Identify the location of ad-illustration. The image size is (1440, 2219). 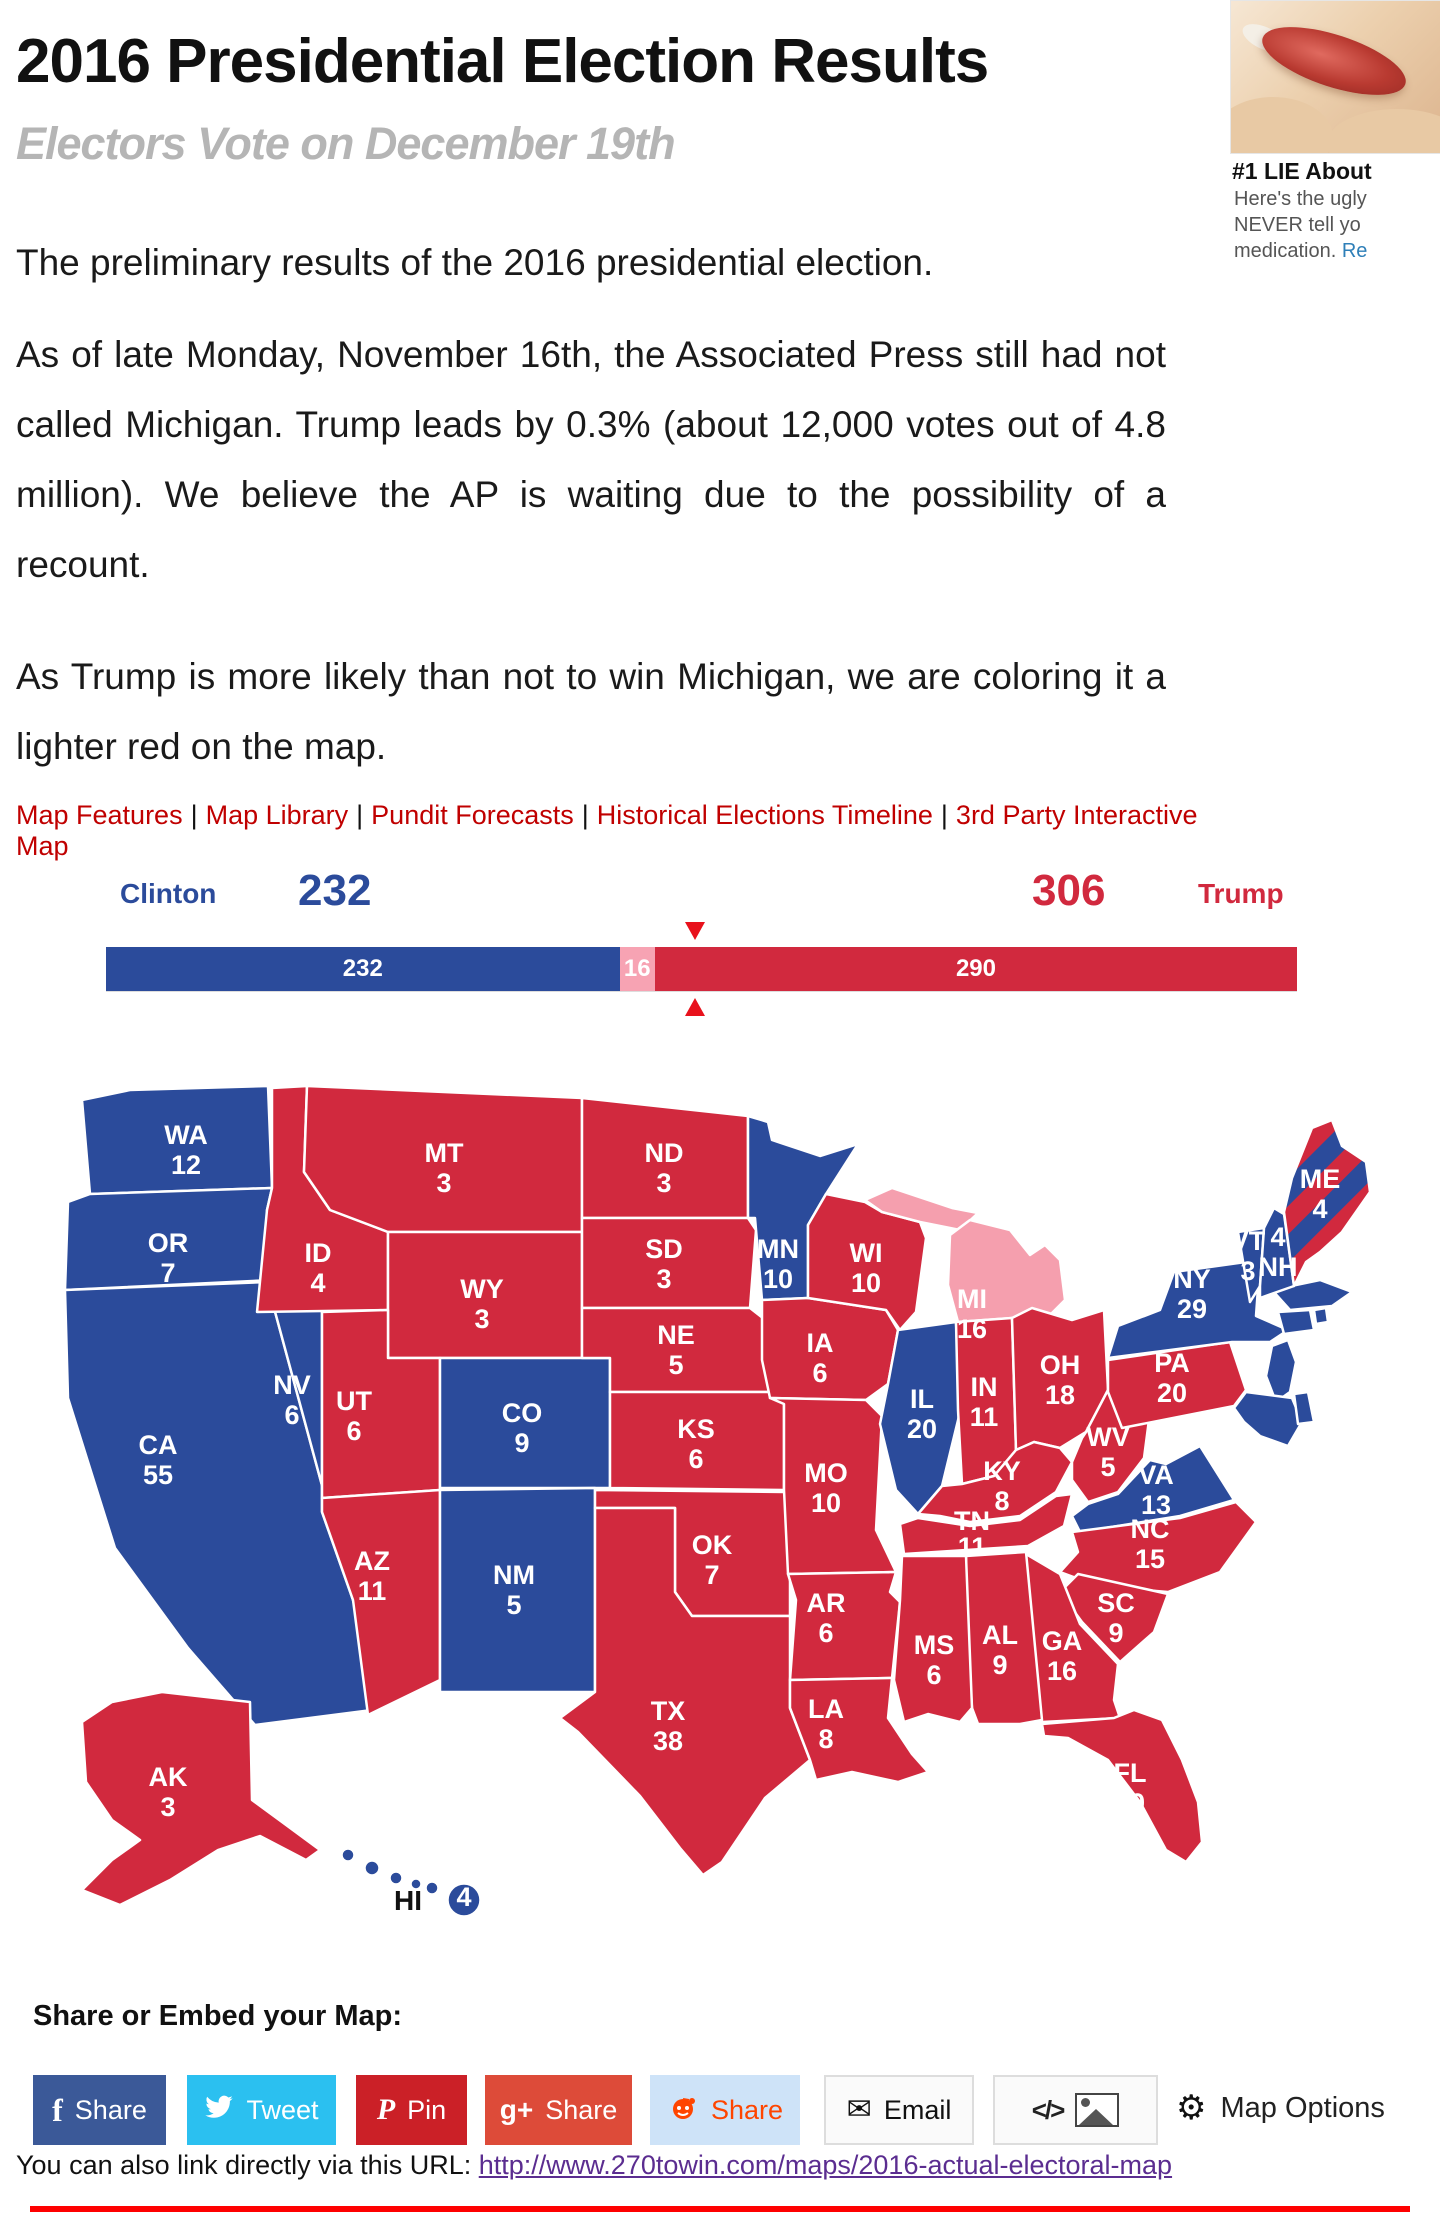
(1335, 77).